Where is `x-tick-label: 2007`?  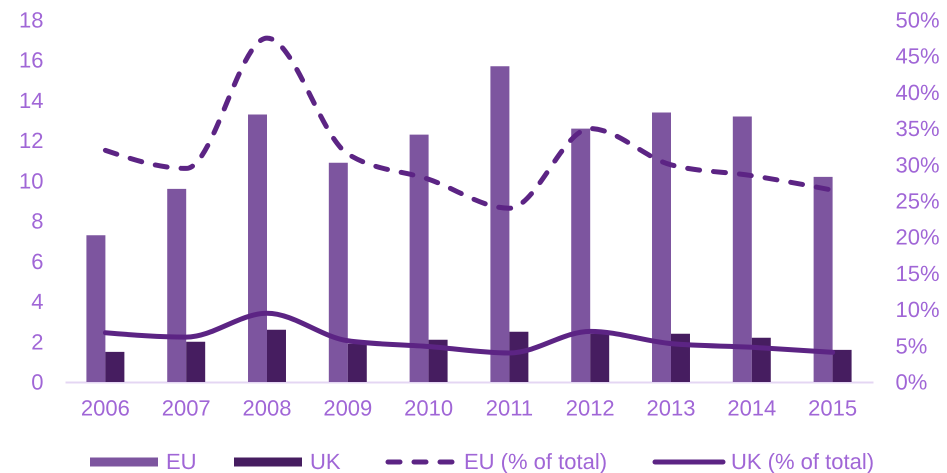 x-tick-label: 2007 is located at coordinates (186, 408).